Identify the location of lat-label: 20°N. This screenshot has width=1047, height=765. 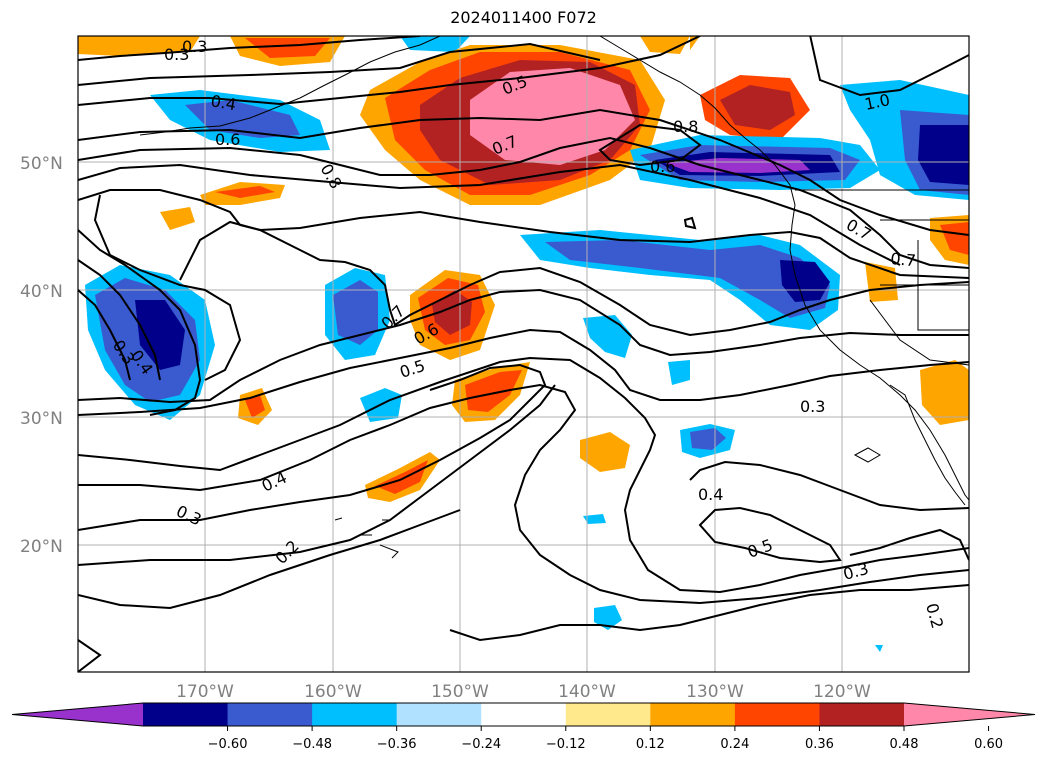
(41, 547).